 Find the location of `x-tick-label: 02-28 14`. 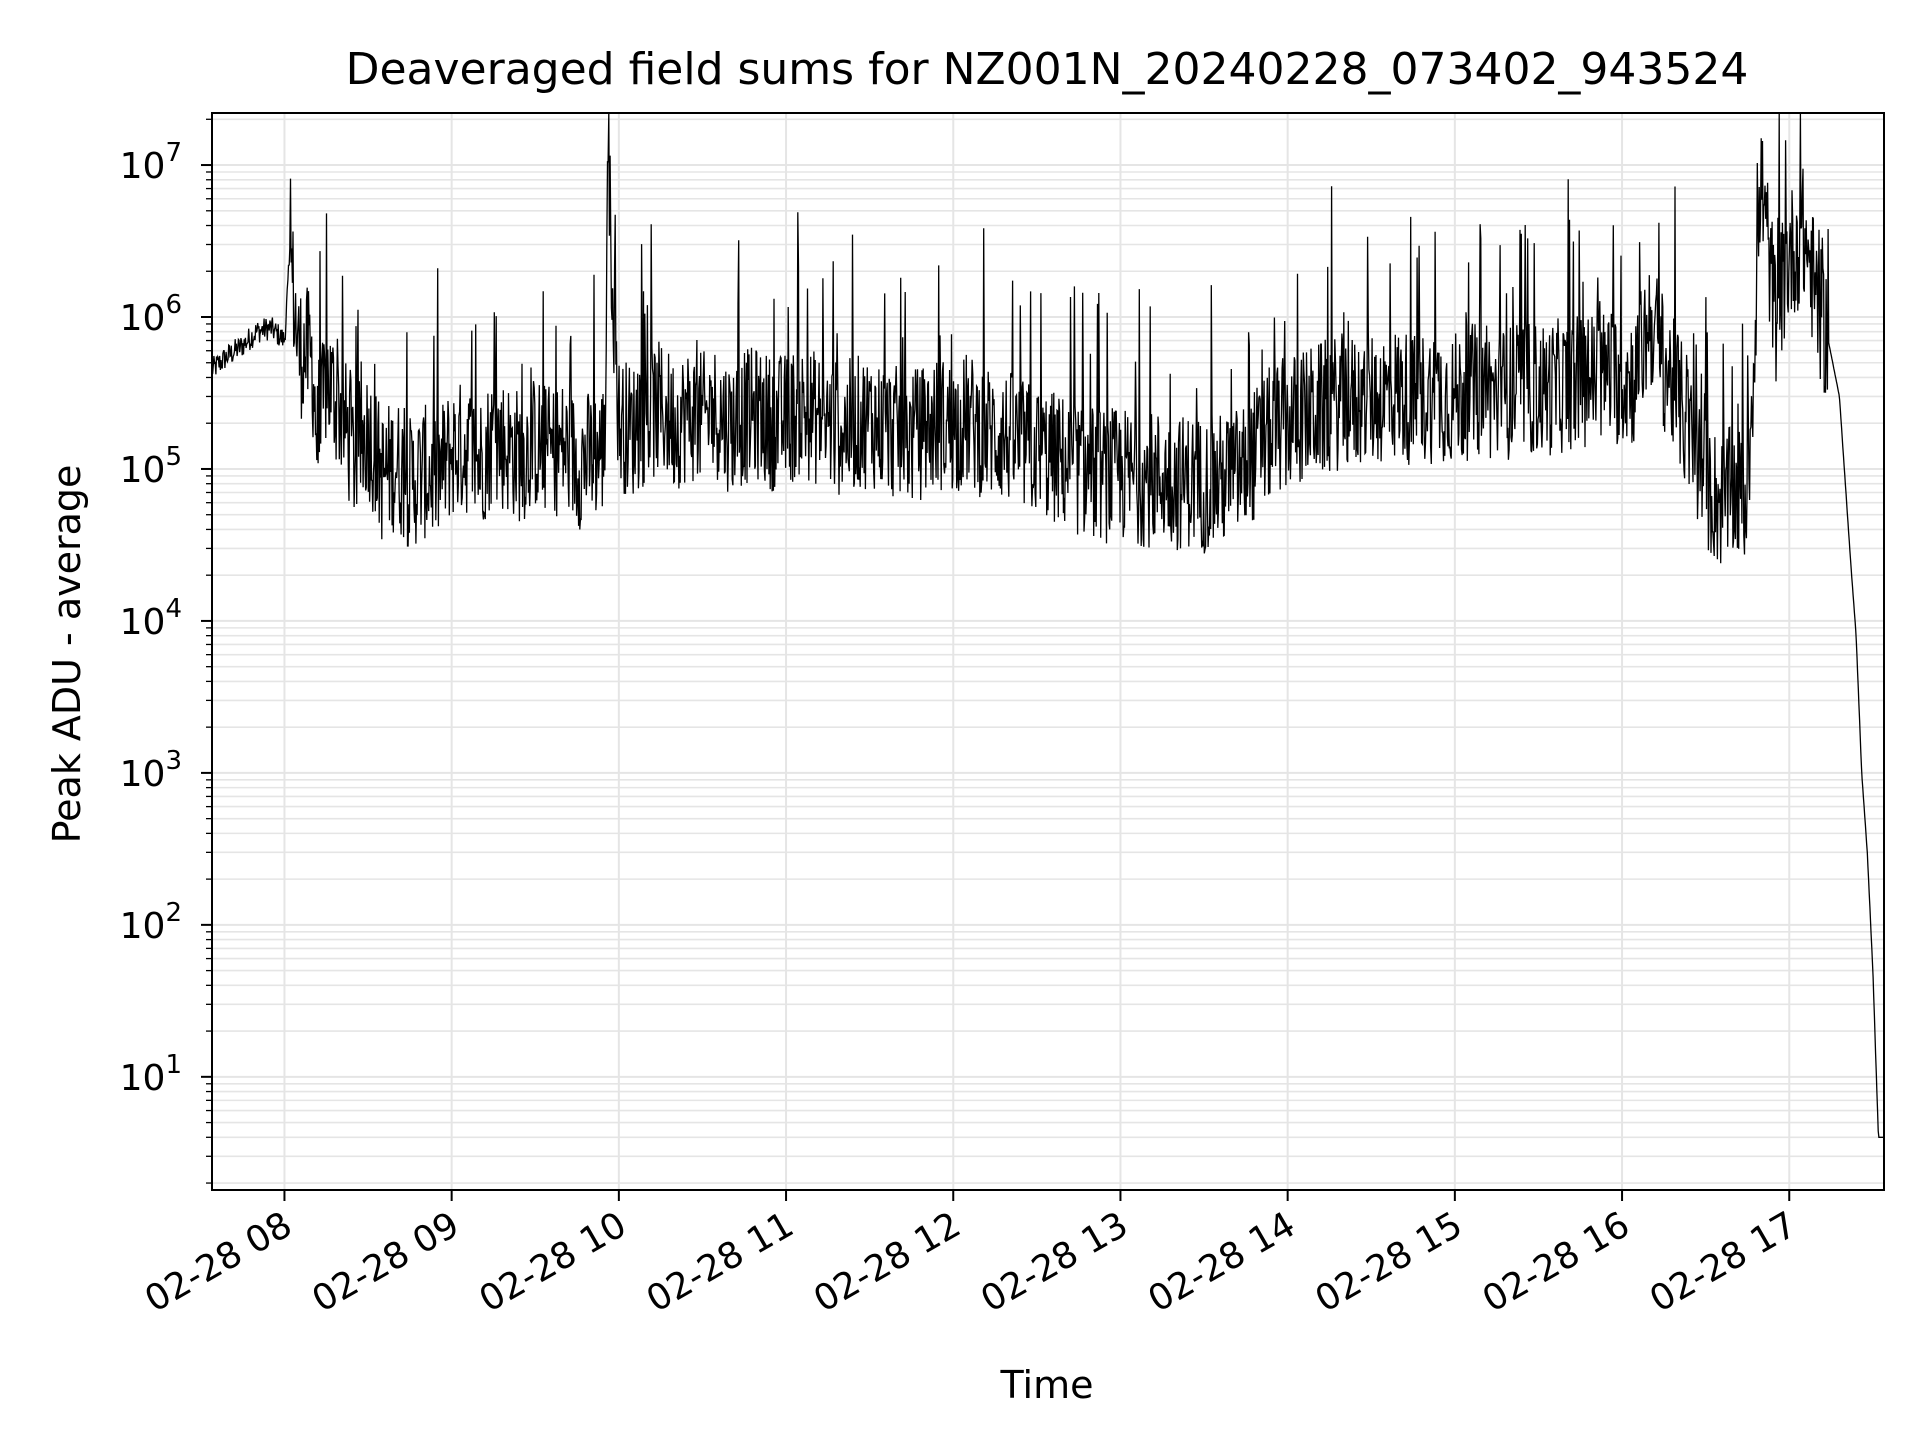

x-tick-label: 02-28 14 is located at coordinates (1221, 1262).